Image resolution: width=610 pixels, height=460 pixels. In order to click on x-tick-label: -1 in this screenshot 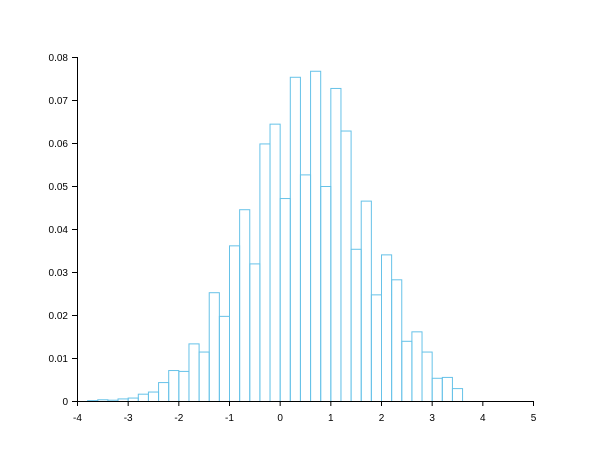, I will do `click(229, 418)`.